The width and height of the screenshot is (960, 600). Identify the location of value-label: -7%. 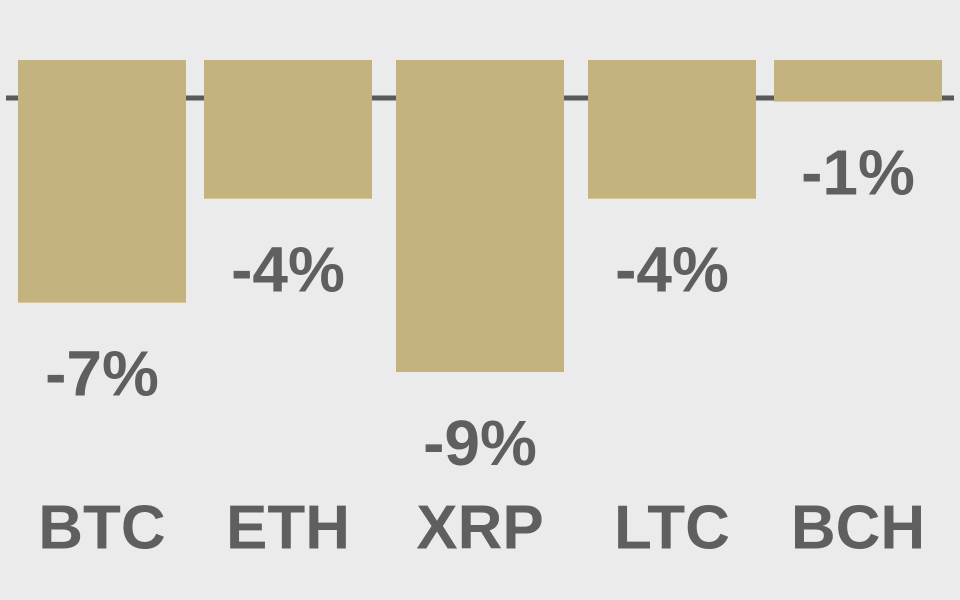
(102, 374).